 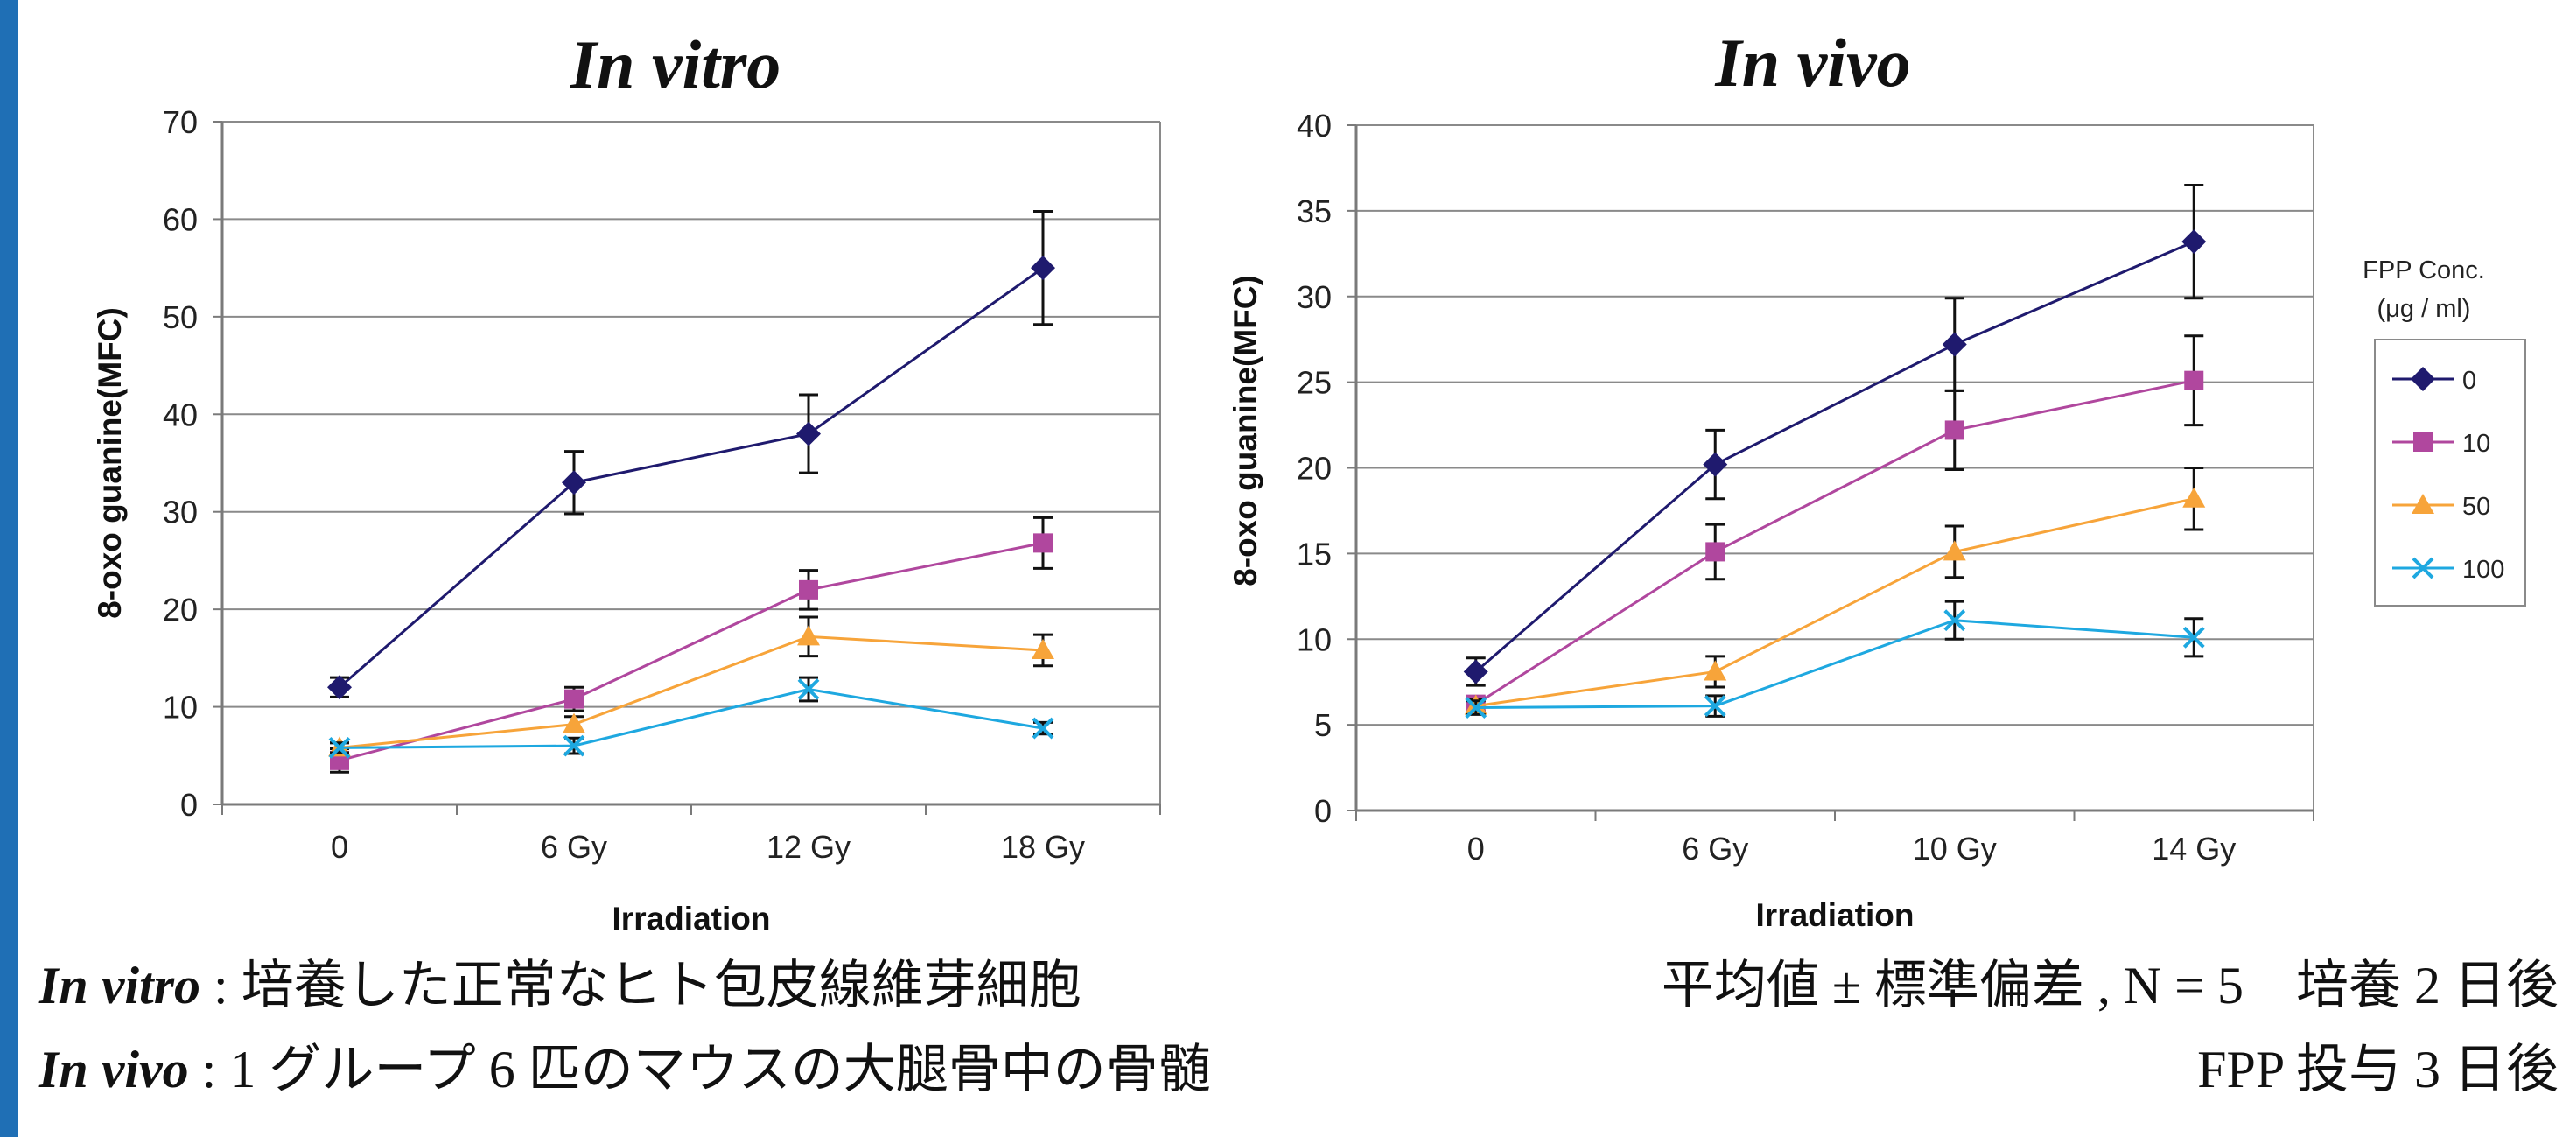 I want to click on x-tick-label: 10 Gy, so click(x=1955, y=849).